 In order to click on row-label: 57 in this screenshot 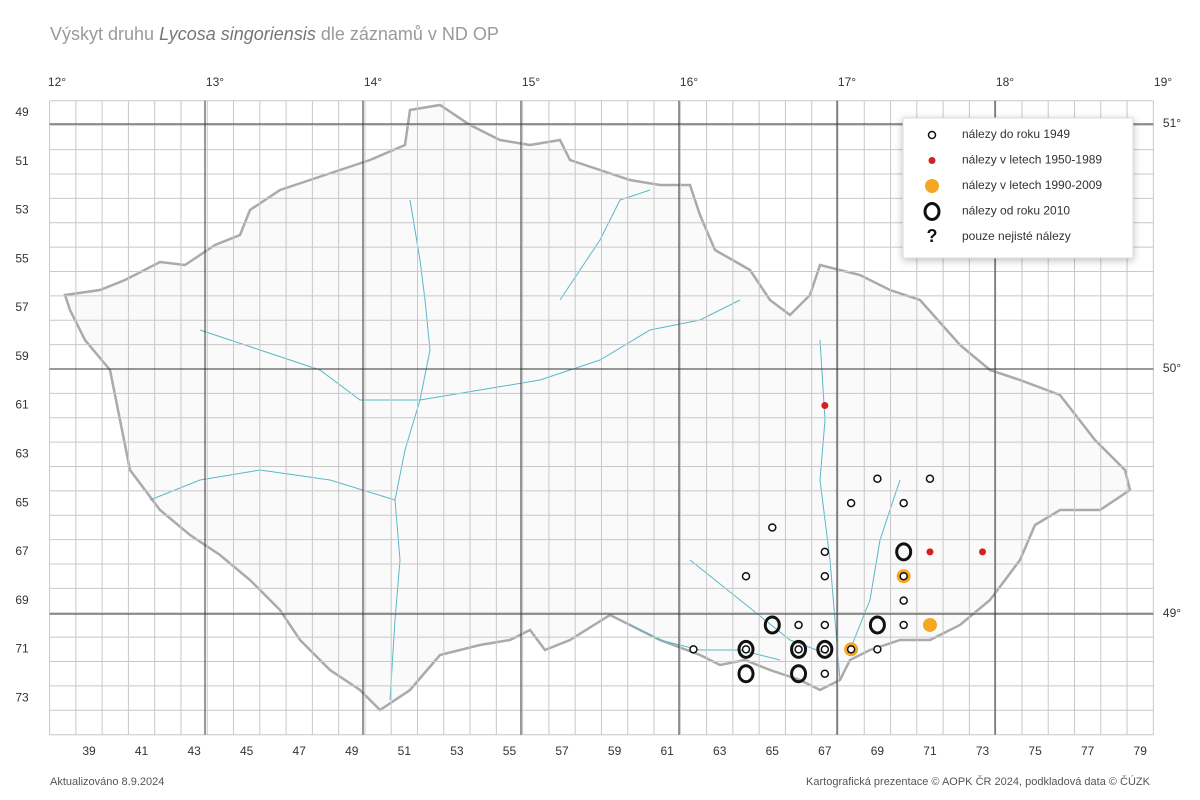, I will do `click(22, 307)`.